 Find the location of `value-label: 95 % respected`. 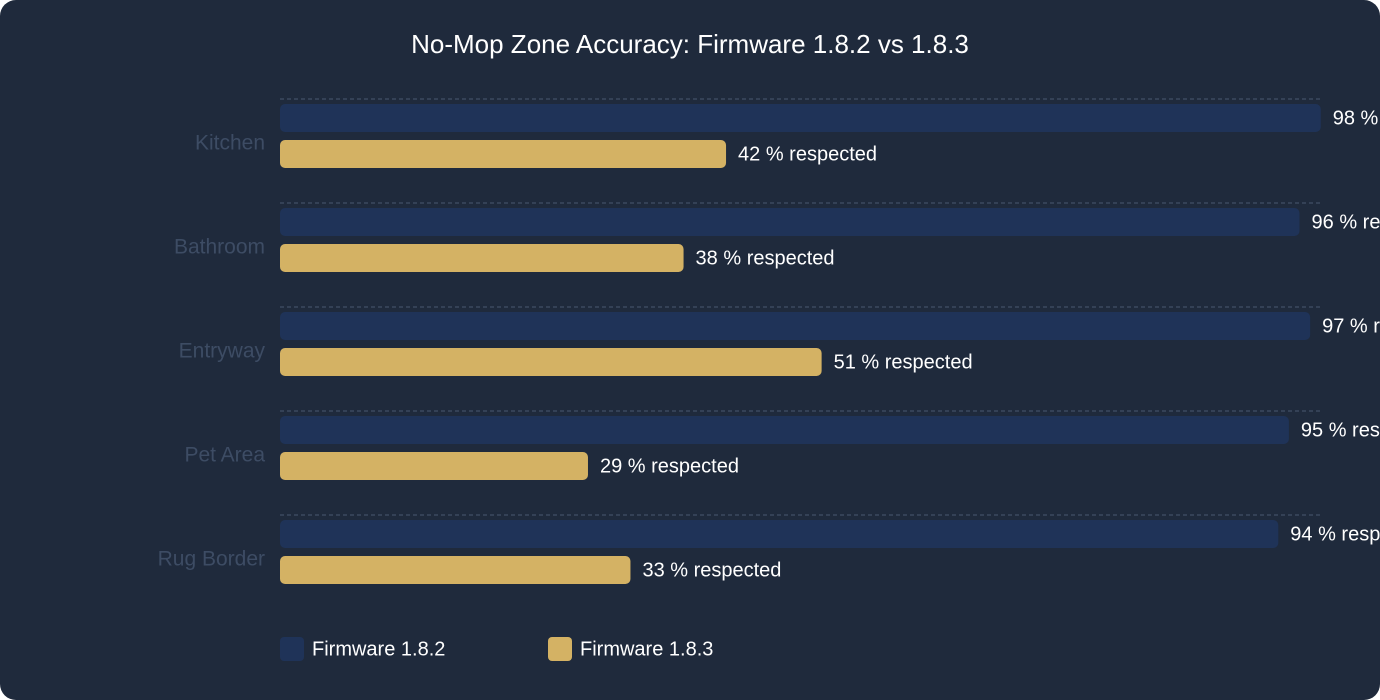

value-label: 95 % respected is located at coordinates (1340, 430).